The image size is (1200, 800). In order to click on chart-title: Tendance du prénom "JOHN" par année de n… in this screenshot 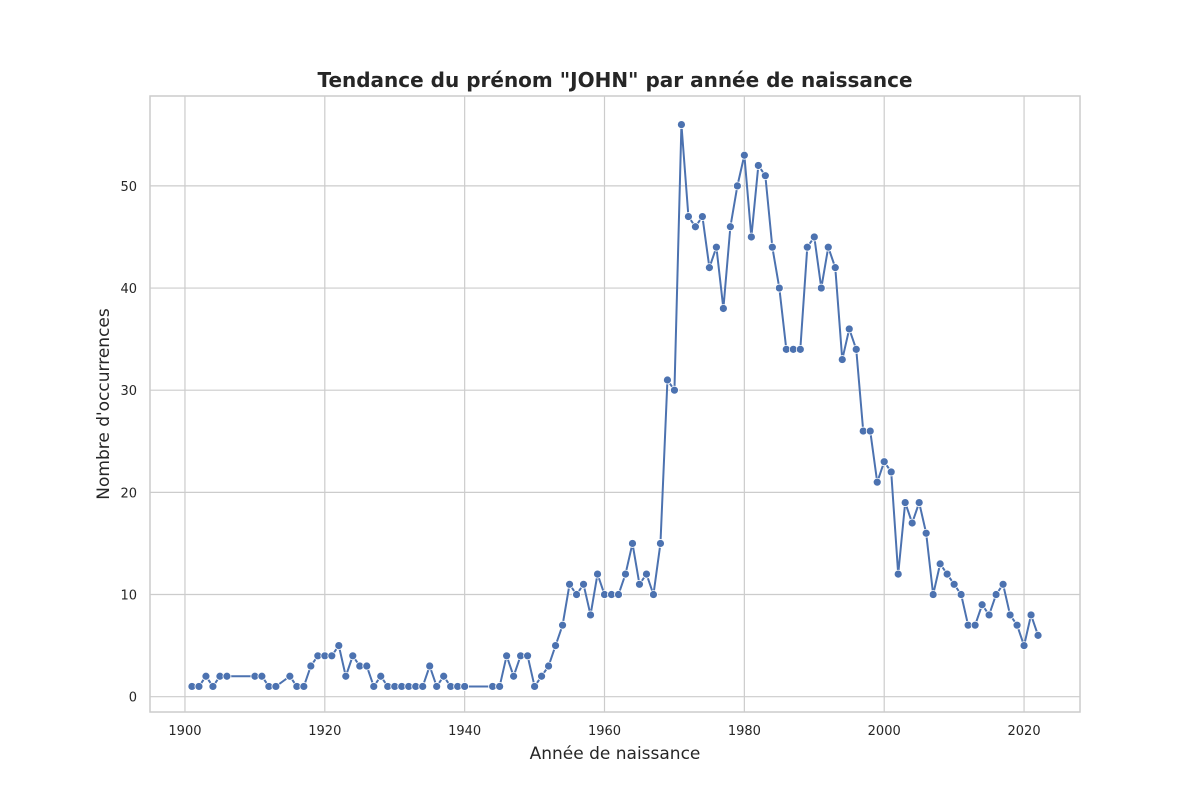, I will do `click(614, 80)`.